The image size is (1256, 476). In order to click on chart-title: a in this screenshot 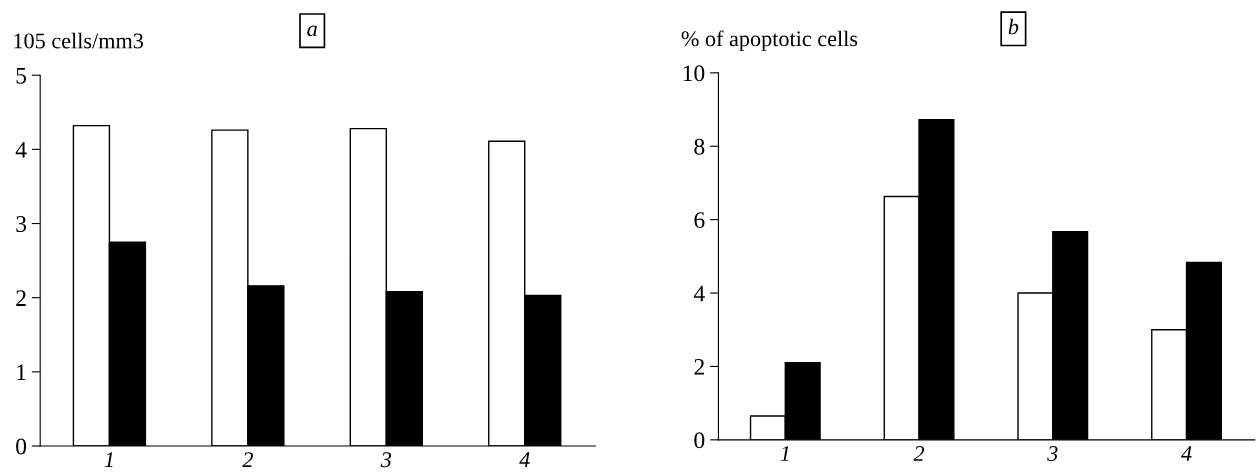, I will do `click(312, 31)`.